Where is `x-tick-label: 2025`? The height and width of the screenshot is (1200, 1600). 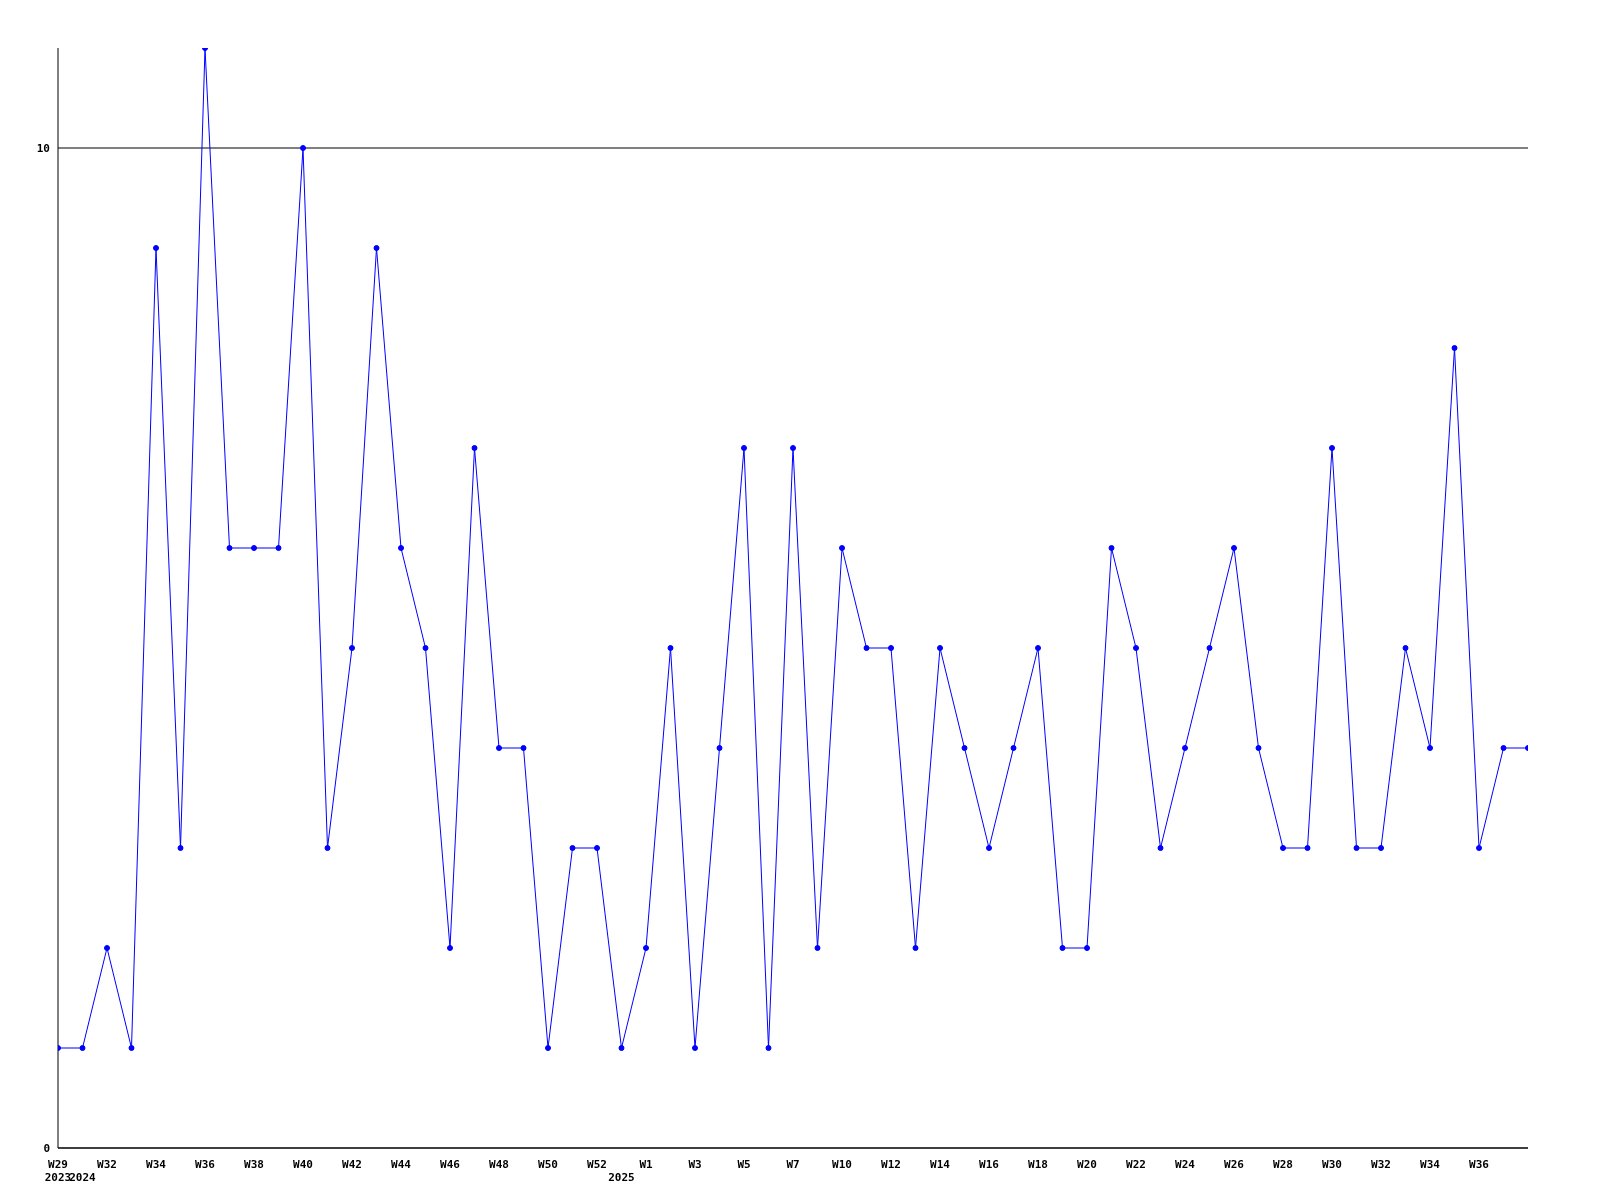 x-tick-label: 2025 is located at coordinates (621, 1177).